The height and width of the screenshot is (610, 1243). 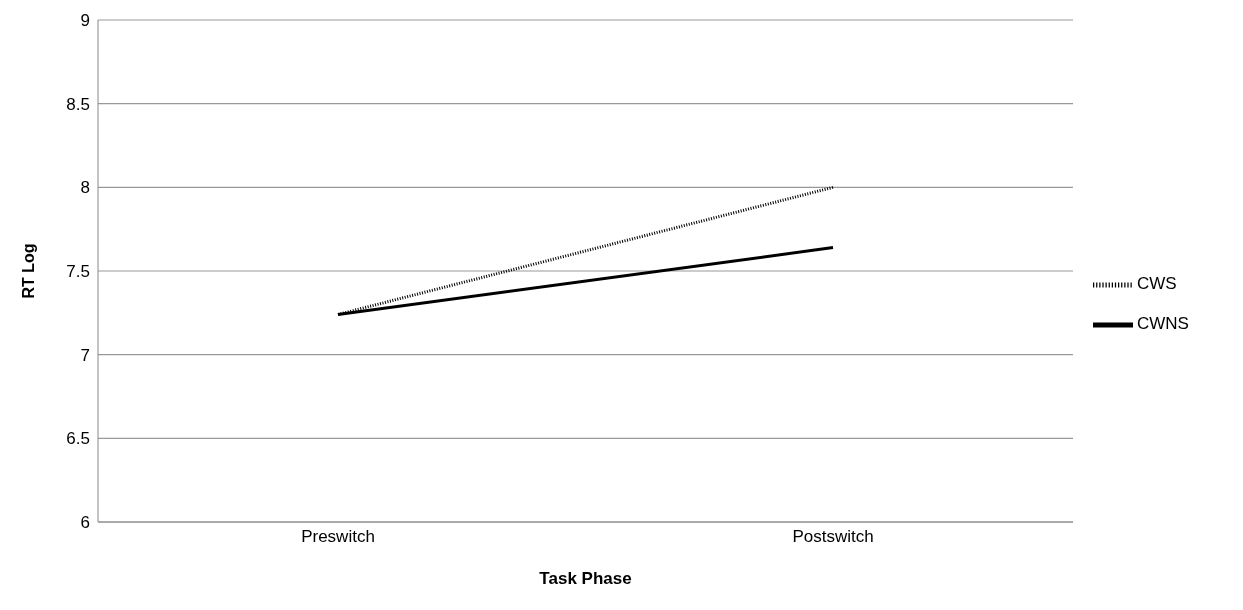 What do you see at coordinates (28, 271) in the screenshot?
I see `y-axis-title: RT Log` at bounding box center [28, 271].